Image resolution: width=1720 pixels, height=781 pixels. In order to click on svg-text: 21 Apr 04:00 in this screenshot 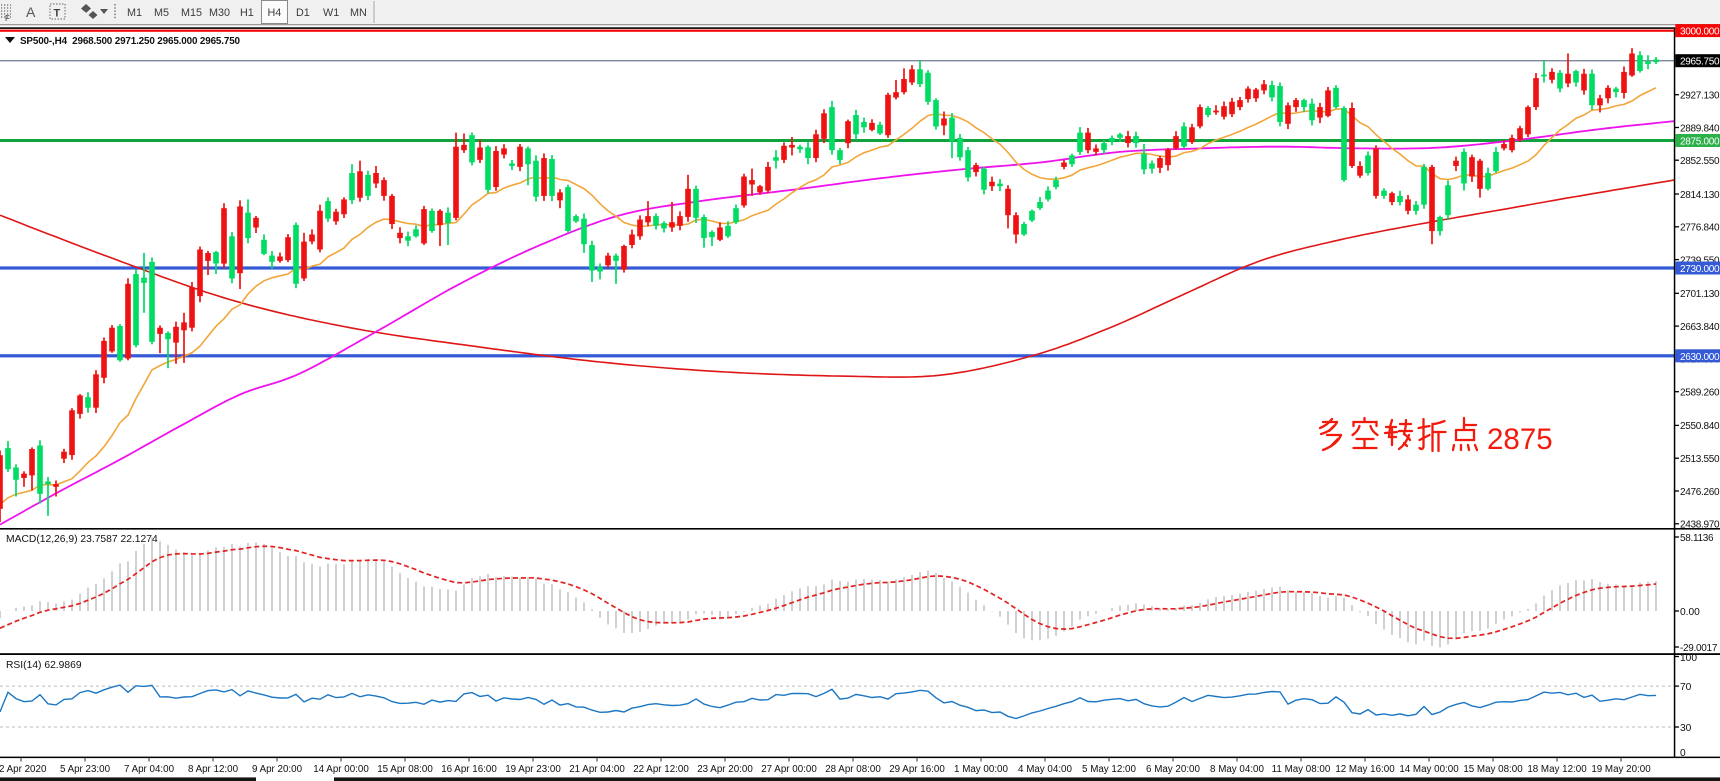, I will do `click(597, 769)`.